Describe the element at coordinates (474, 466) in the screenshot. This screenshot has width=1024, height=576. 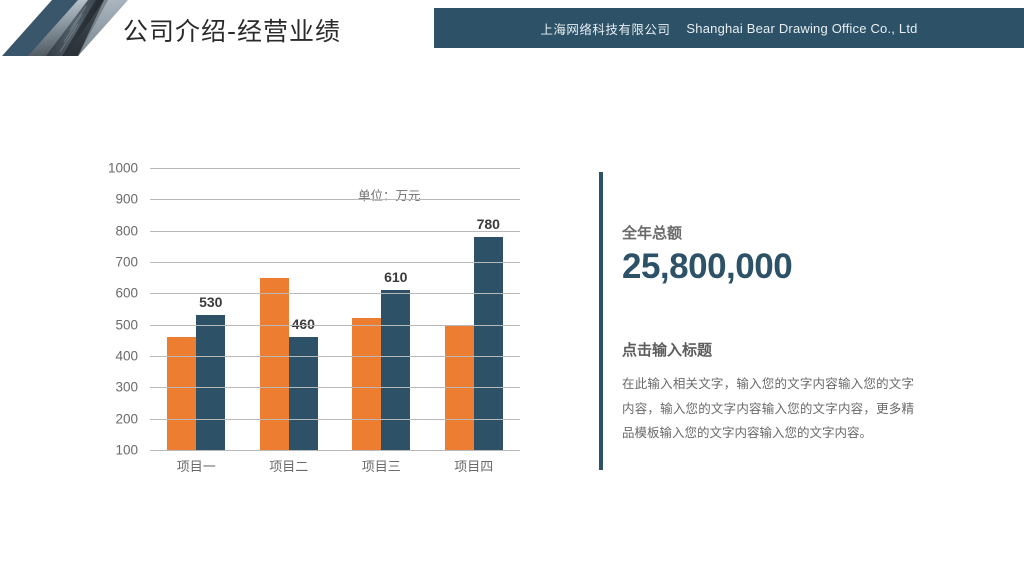
I see `x-axis-label: 项目四` at that location.